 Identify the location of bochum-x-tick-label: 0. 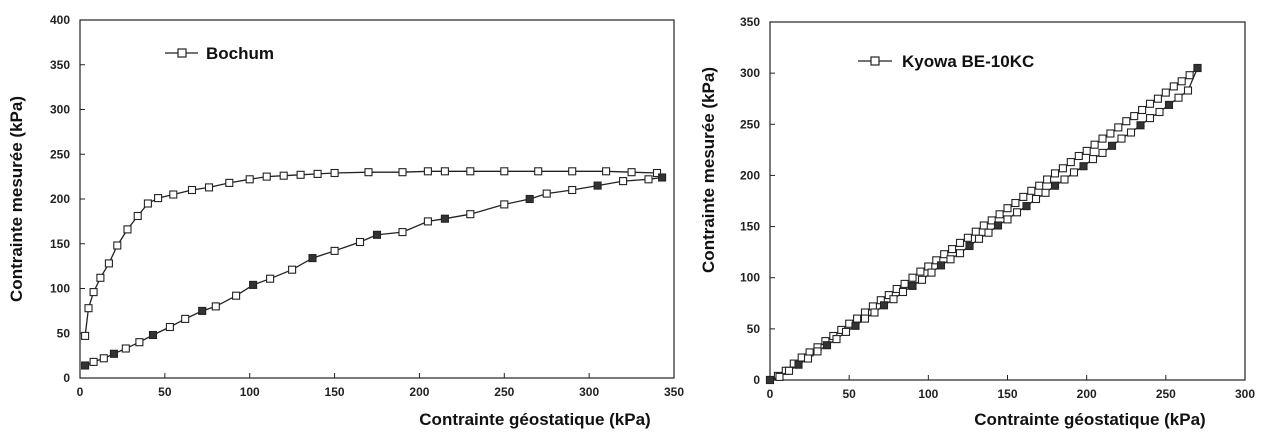
(80, 392).